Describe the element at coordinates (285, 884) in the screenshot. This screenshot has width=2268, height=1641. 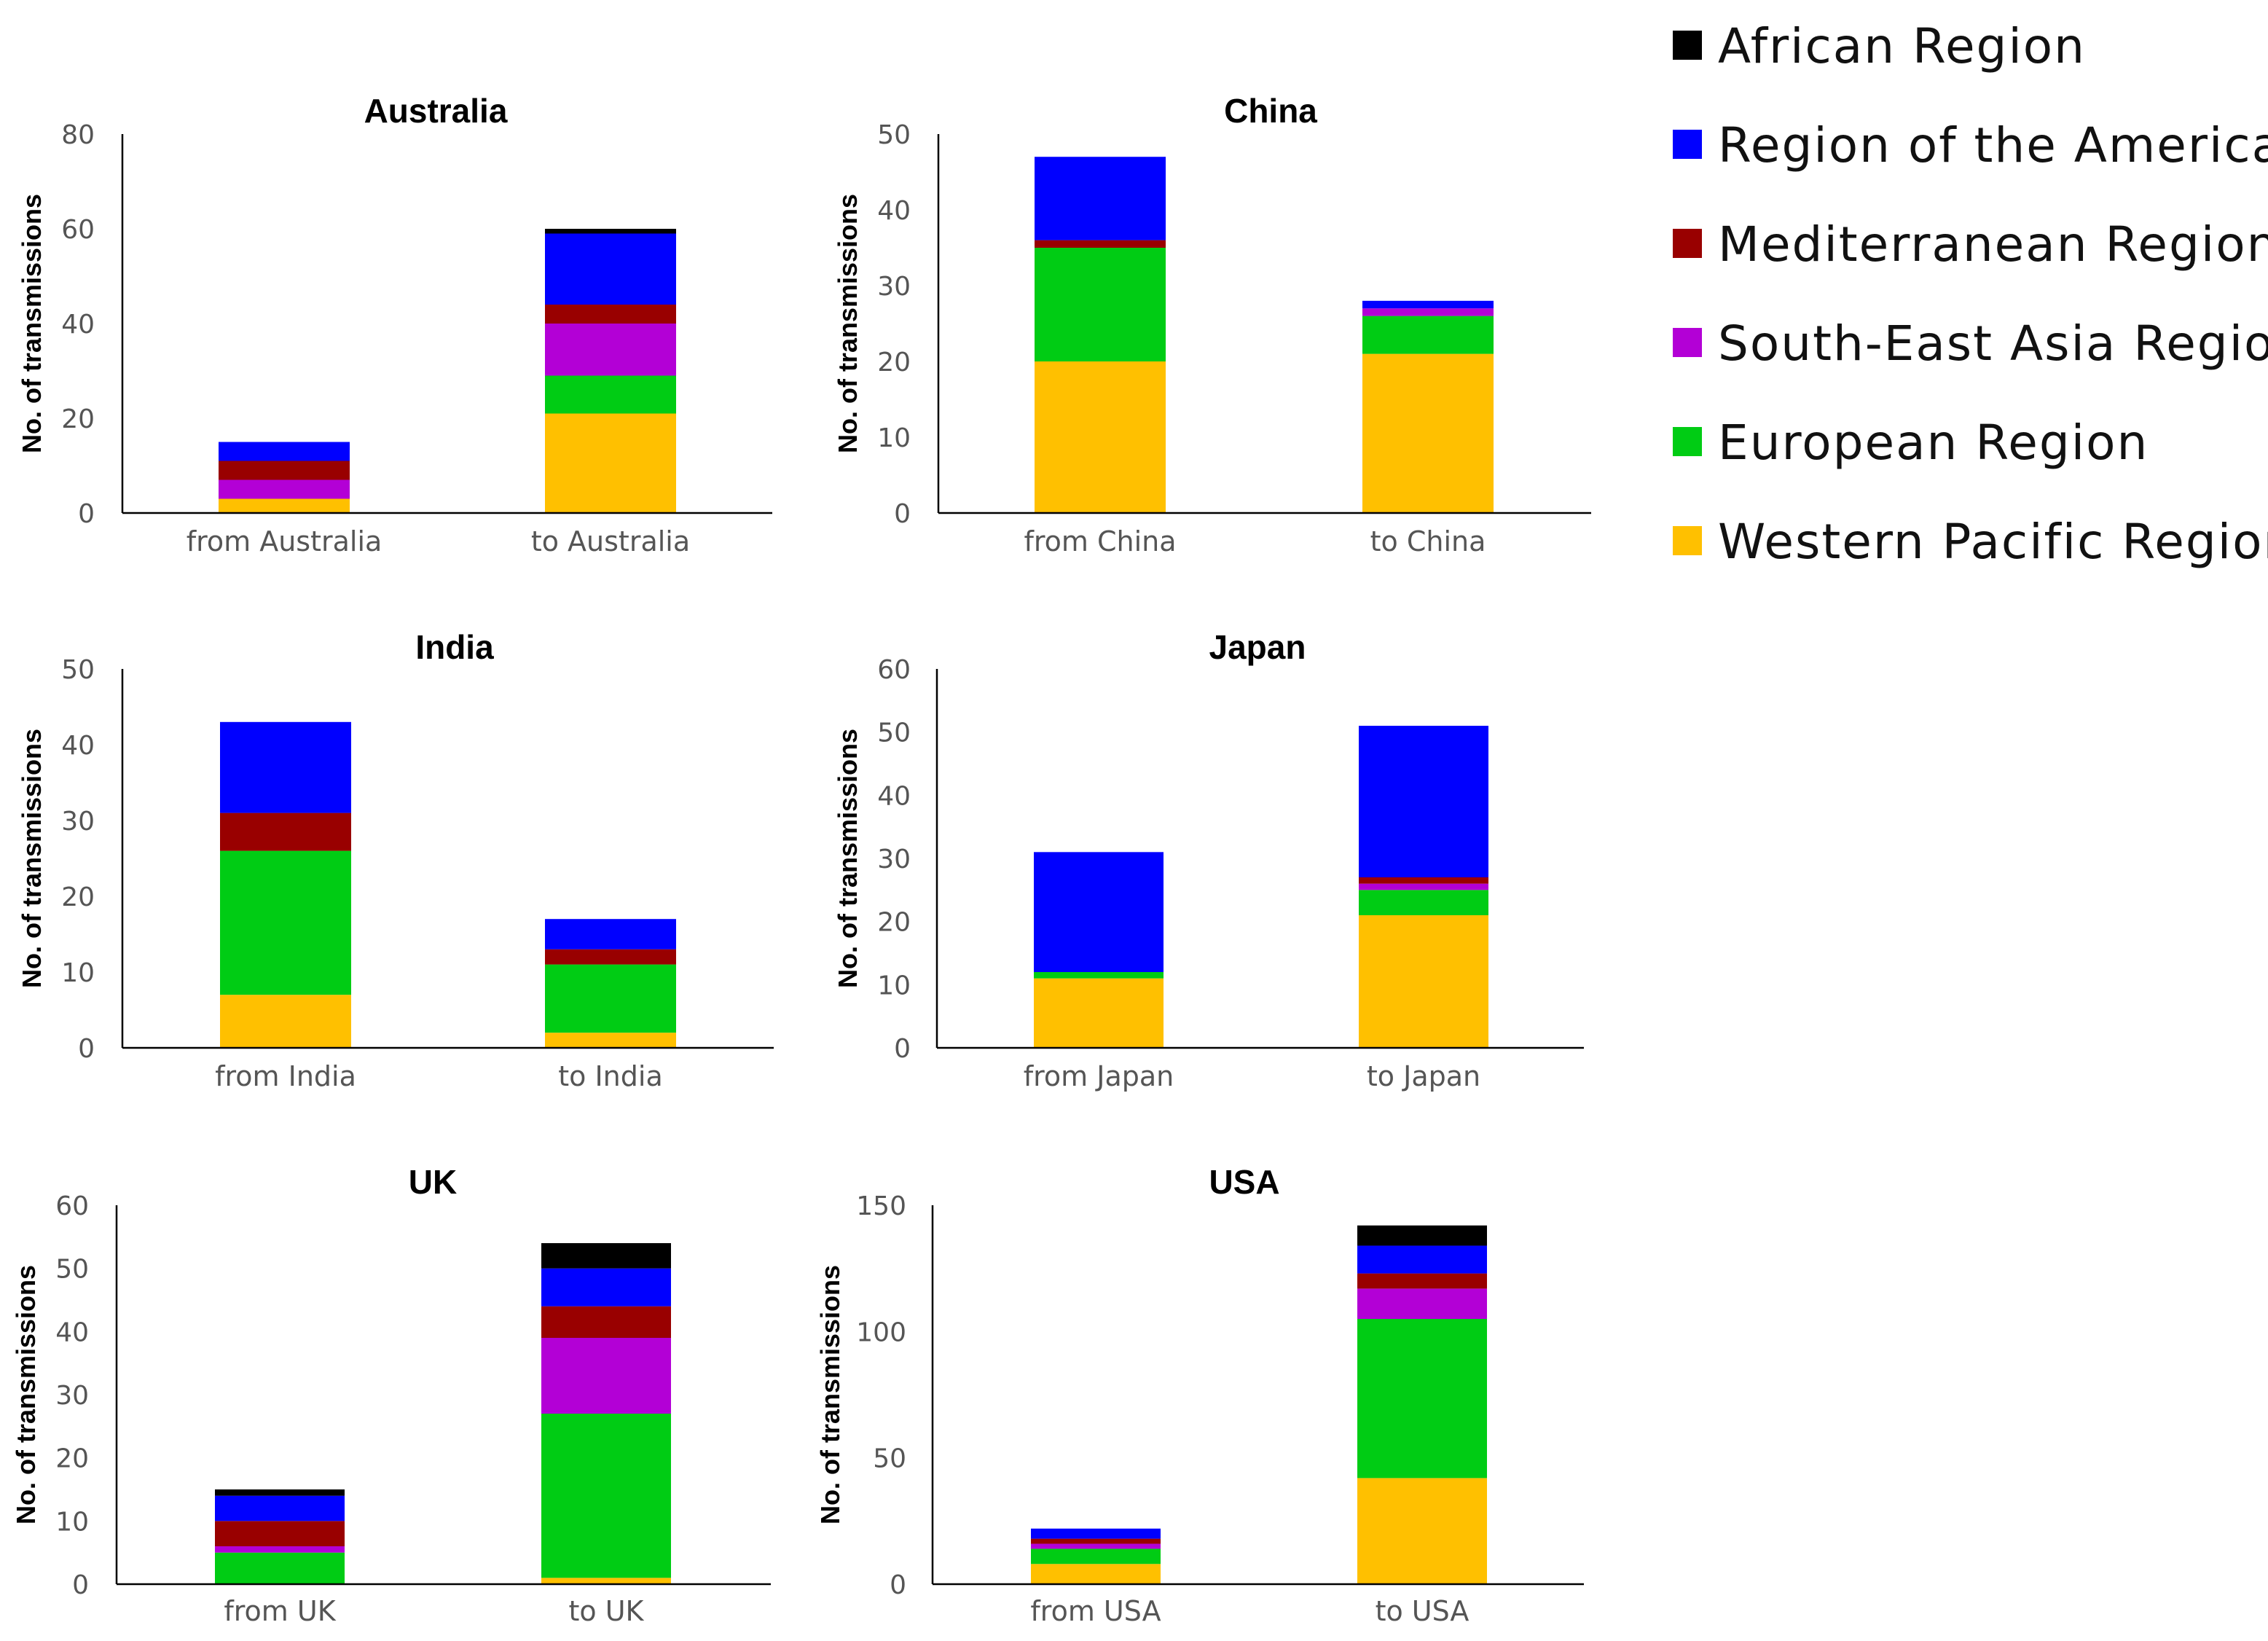
I see `bar-from-india` at that location.